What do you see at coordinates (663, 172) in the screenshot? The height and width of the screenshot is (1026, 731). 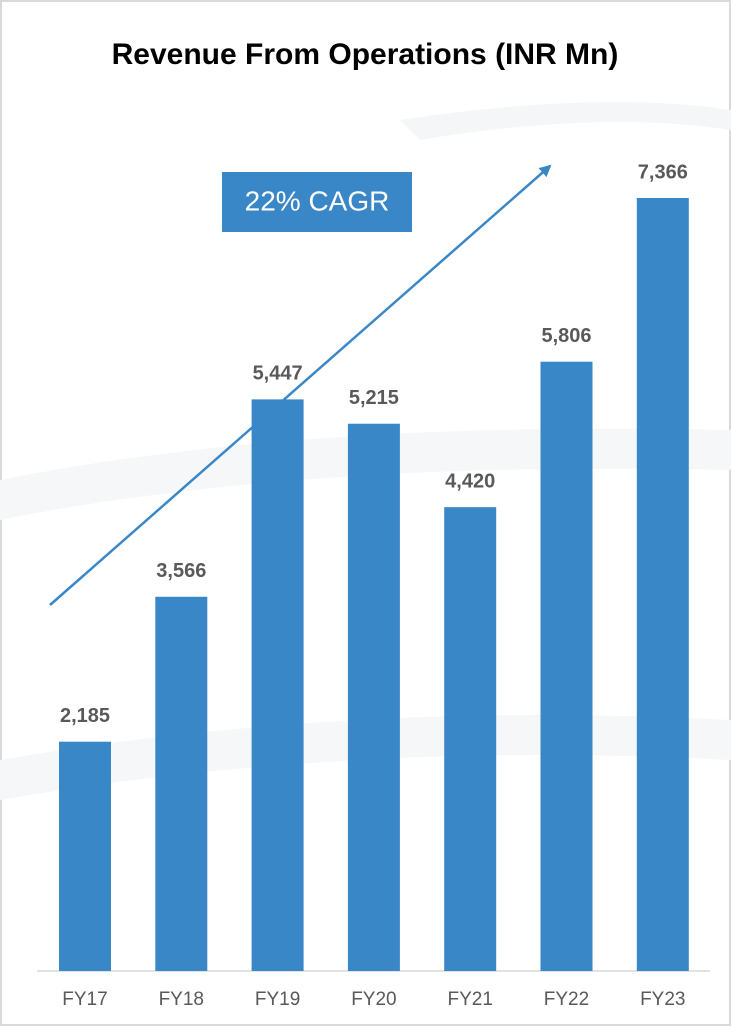 I see `value-label: 7,366` at bounding box center [663, 172].